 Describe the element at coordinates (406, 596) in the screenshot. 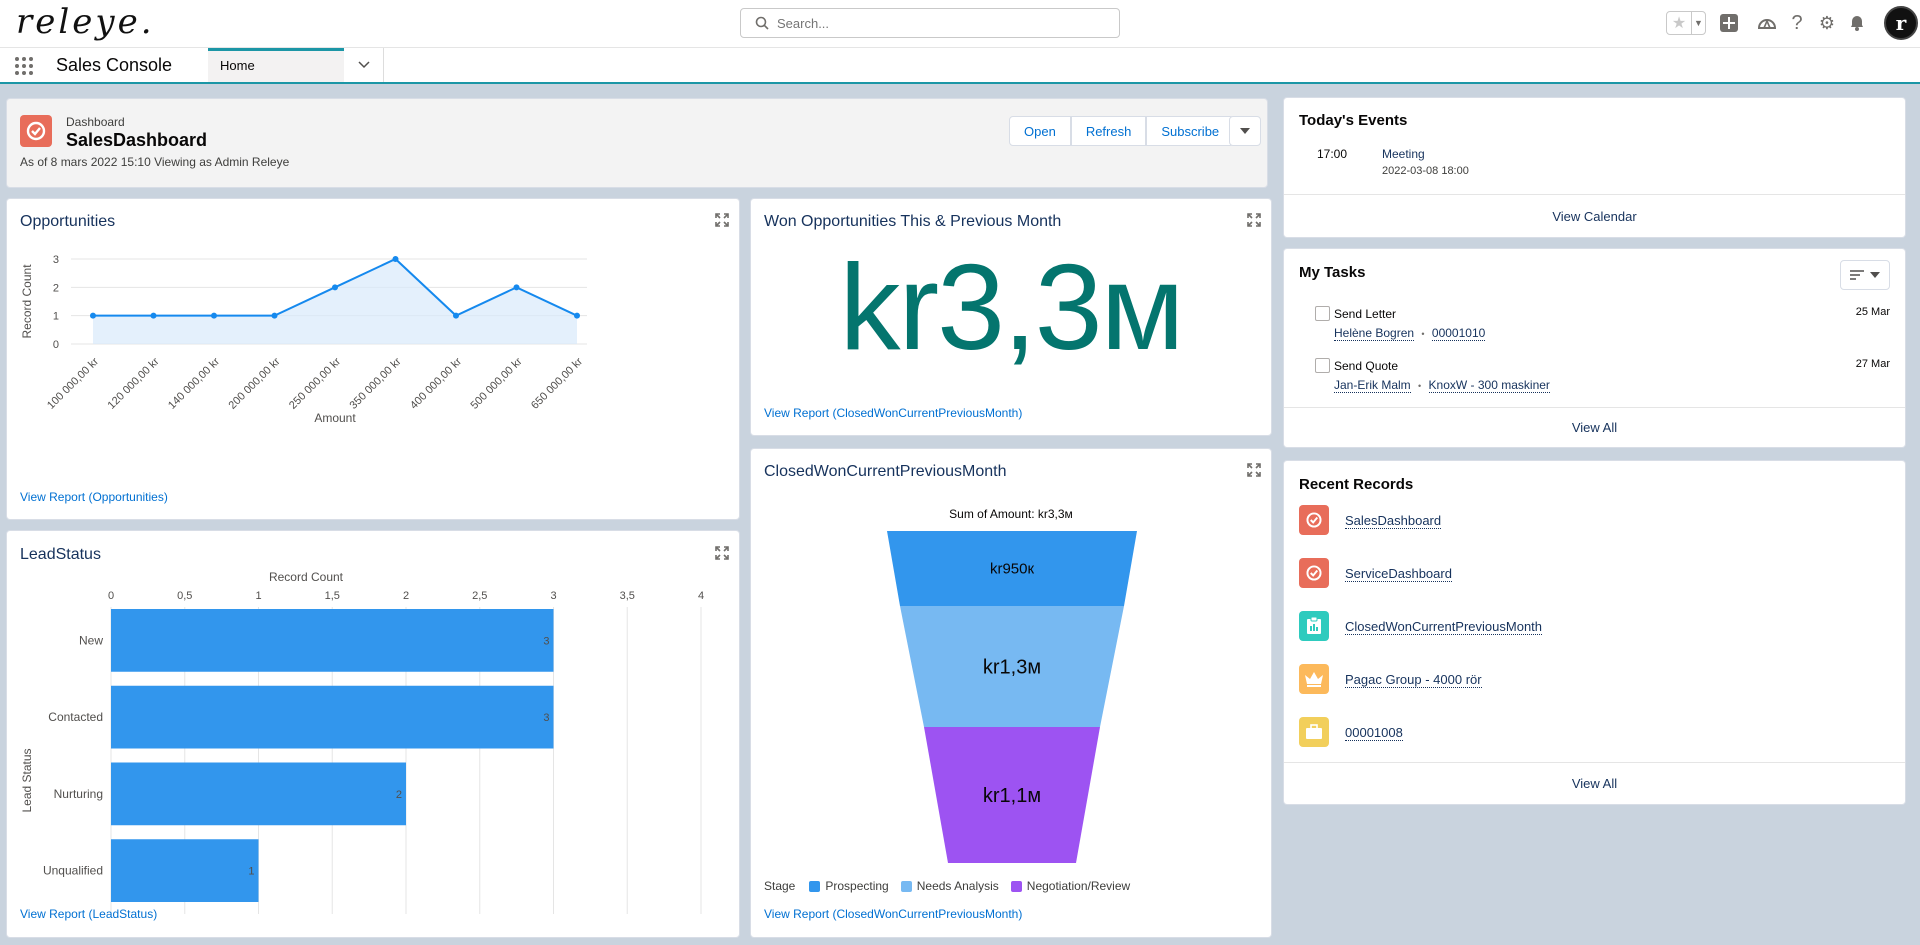

I see `x-tick-label: 2` at that location.